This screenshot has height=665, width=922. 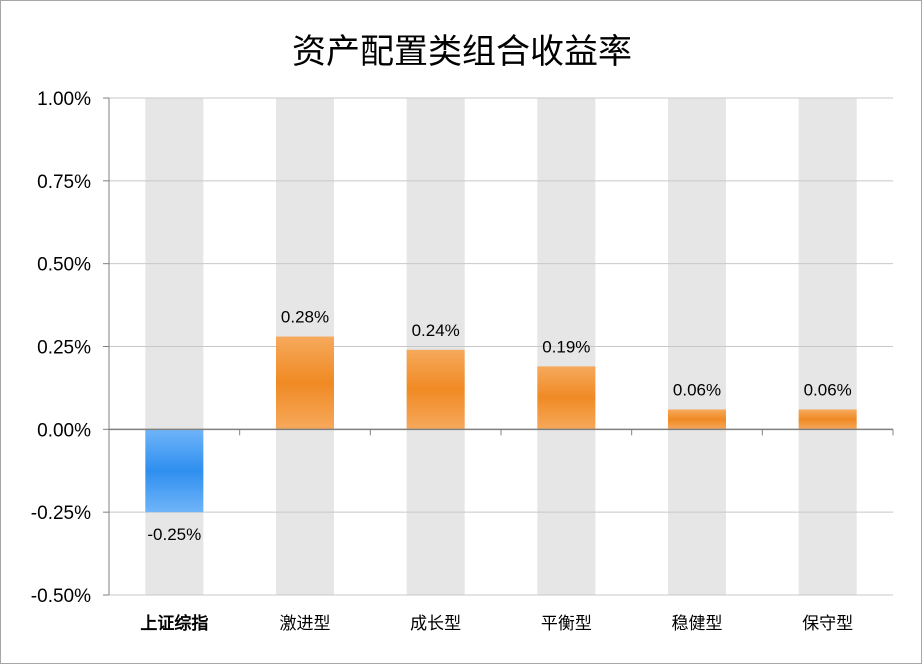 I want to click on chart-title: 资产配置类组合收益率, so click(x=462, y=52).